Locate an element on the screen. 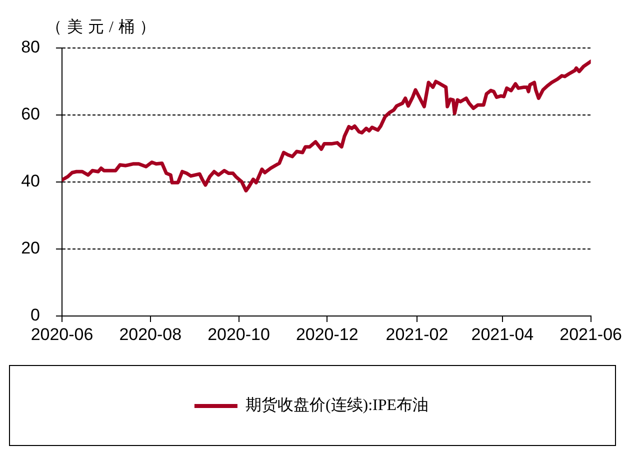  x-tick-label: 2020-10 is located at coordinates (239, 334).